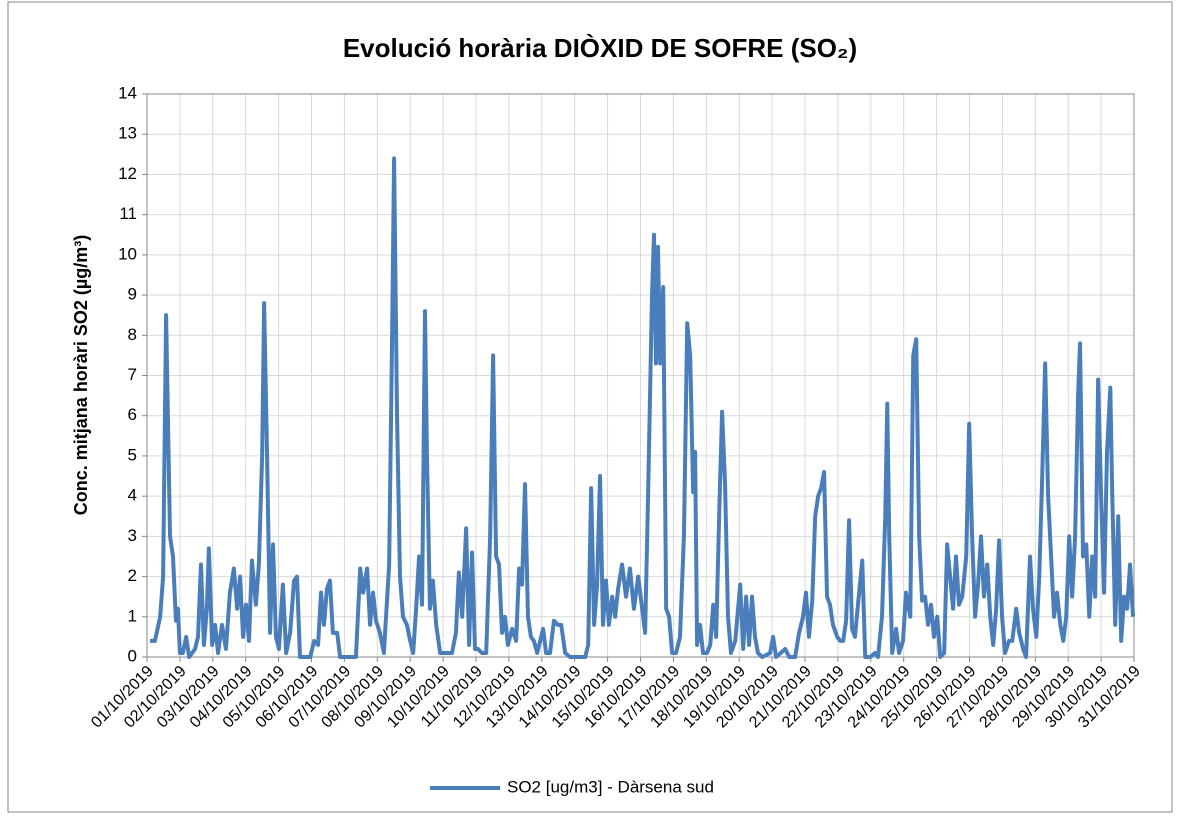  What do you see at coordinates (132, 495) in the screenshot?
I see `y-tick-label: 4` at bounding box center [132, 495].